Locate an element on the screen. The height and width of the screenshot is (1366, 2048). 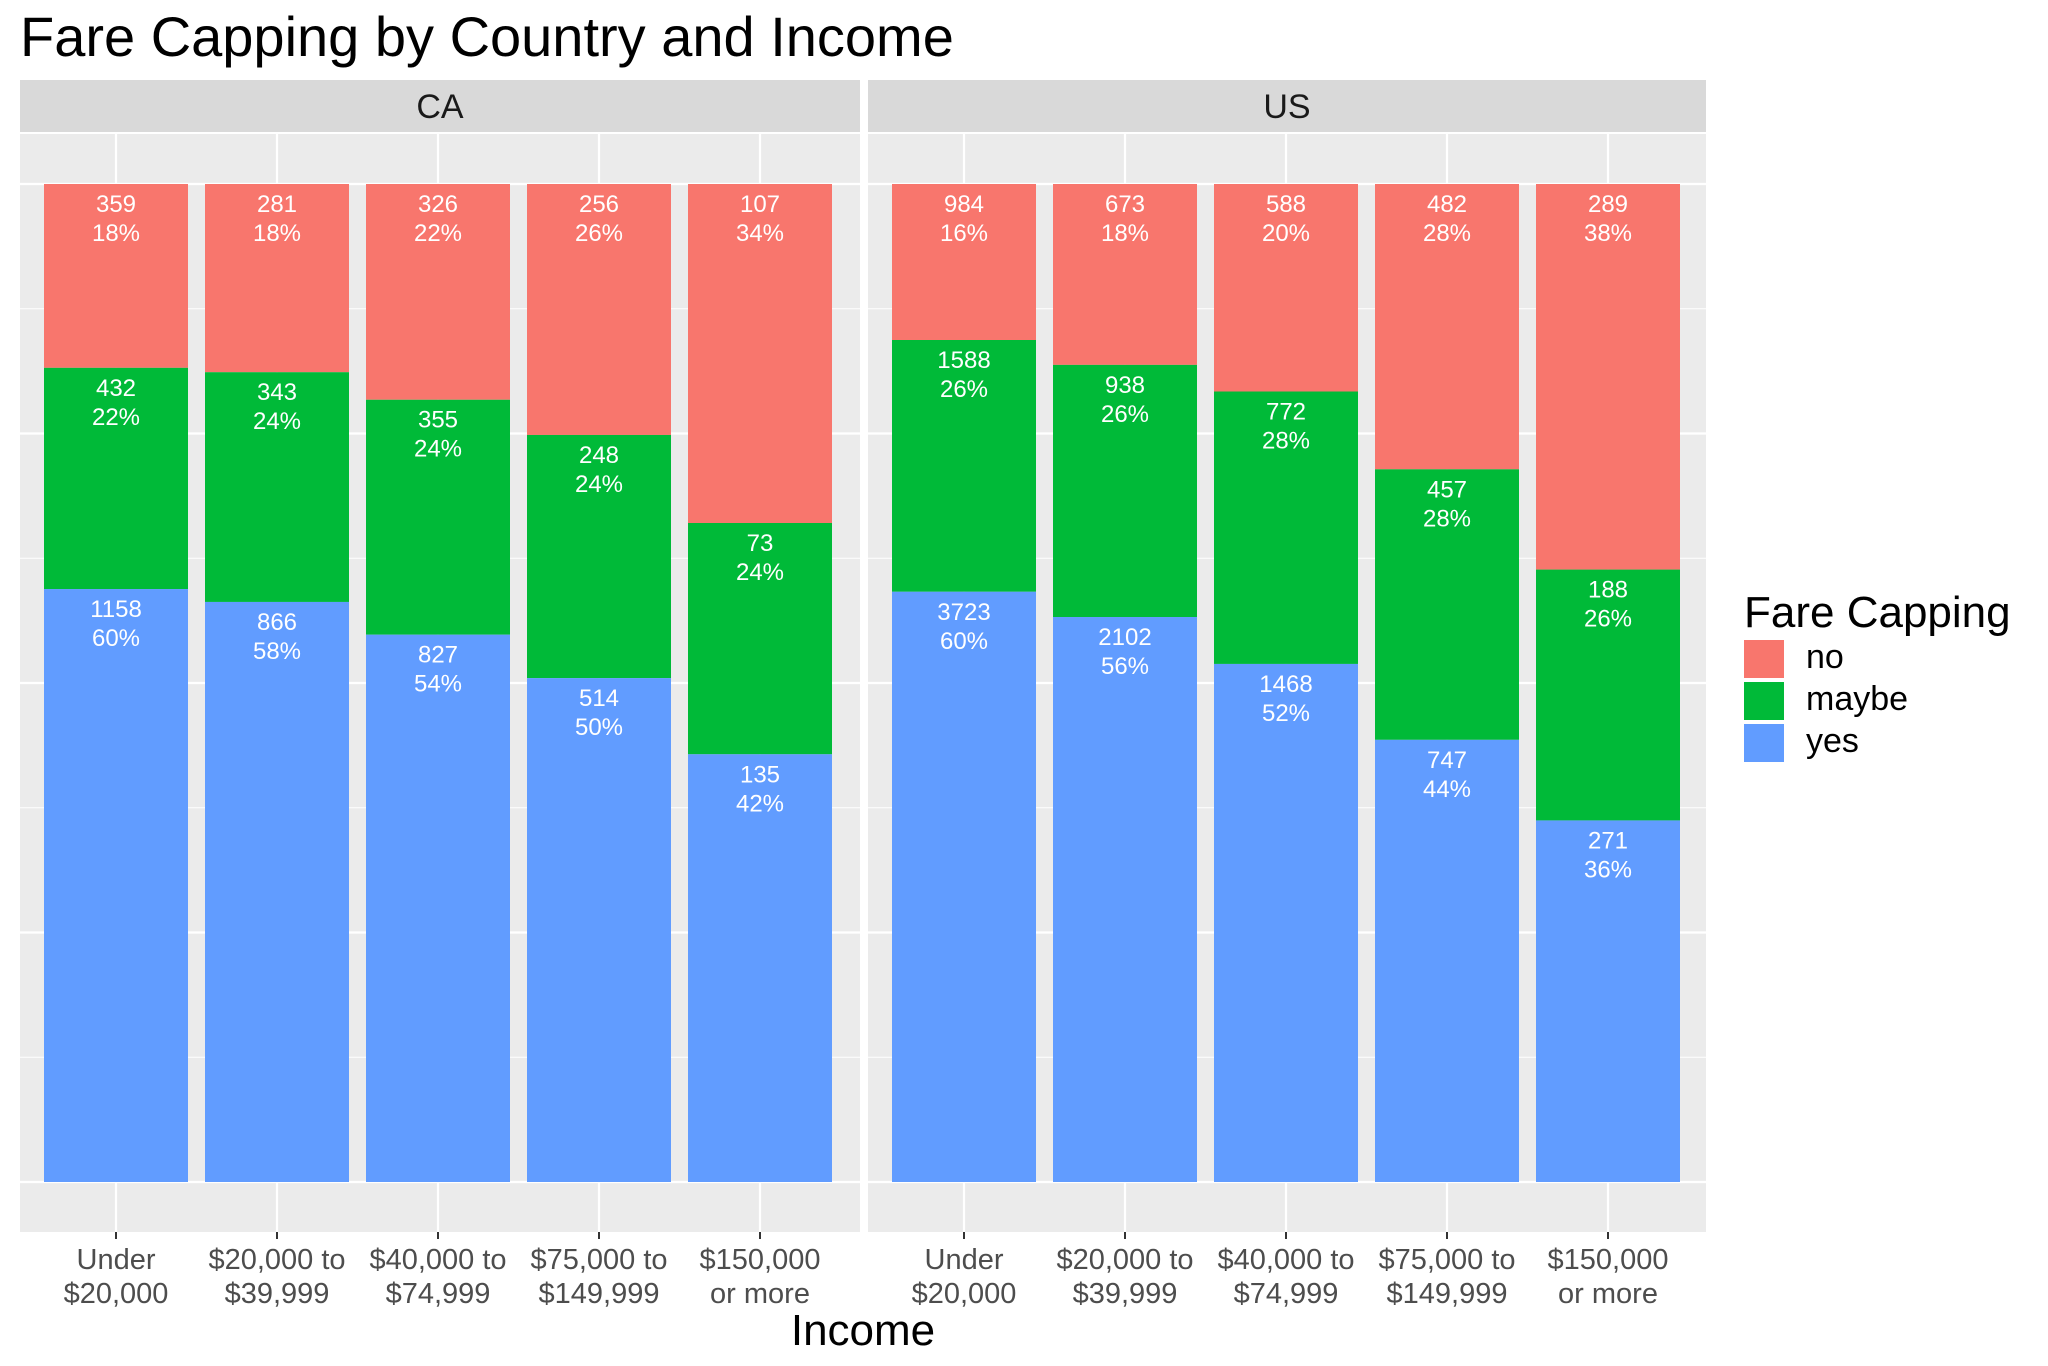
data-label-percent: 38% is located at coordinates (1608, 233).